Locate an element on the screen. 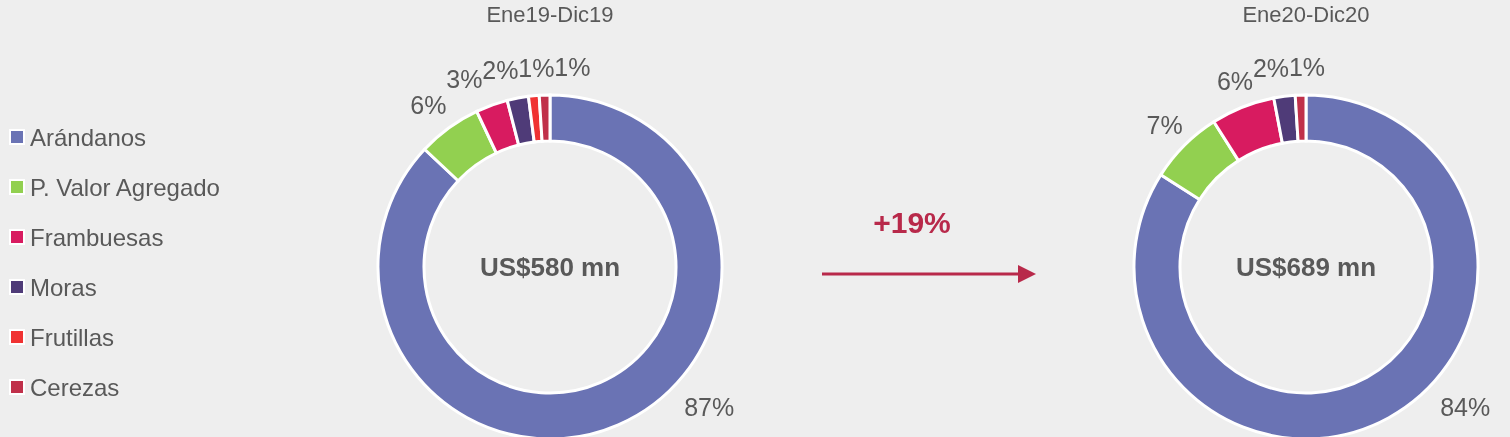 This screenshot has width=1510, height=437. legend-label: Arándanos is located at coordinates (88, 138).